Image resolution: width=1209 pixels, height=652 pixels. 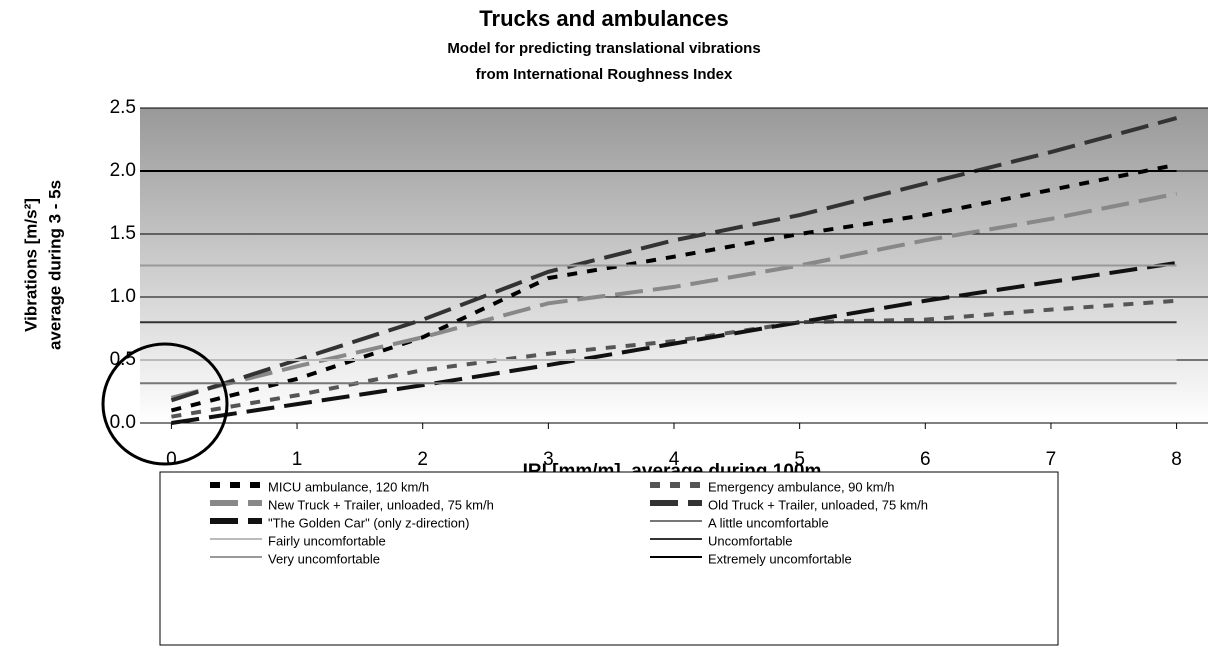 What do you see at coordinates (368, 522) in the screenshot?
I see `legend-label: "The Golden Car" (only z-direction)` at bounding box center [368, 522].